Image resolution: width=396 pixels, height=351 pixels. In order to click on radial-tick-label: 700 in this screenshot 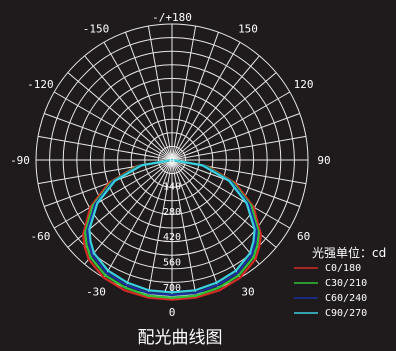, I will do `click(172, 288)`.